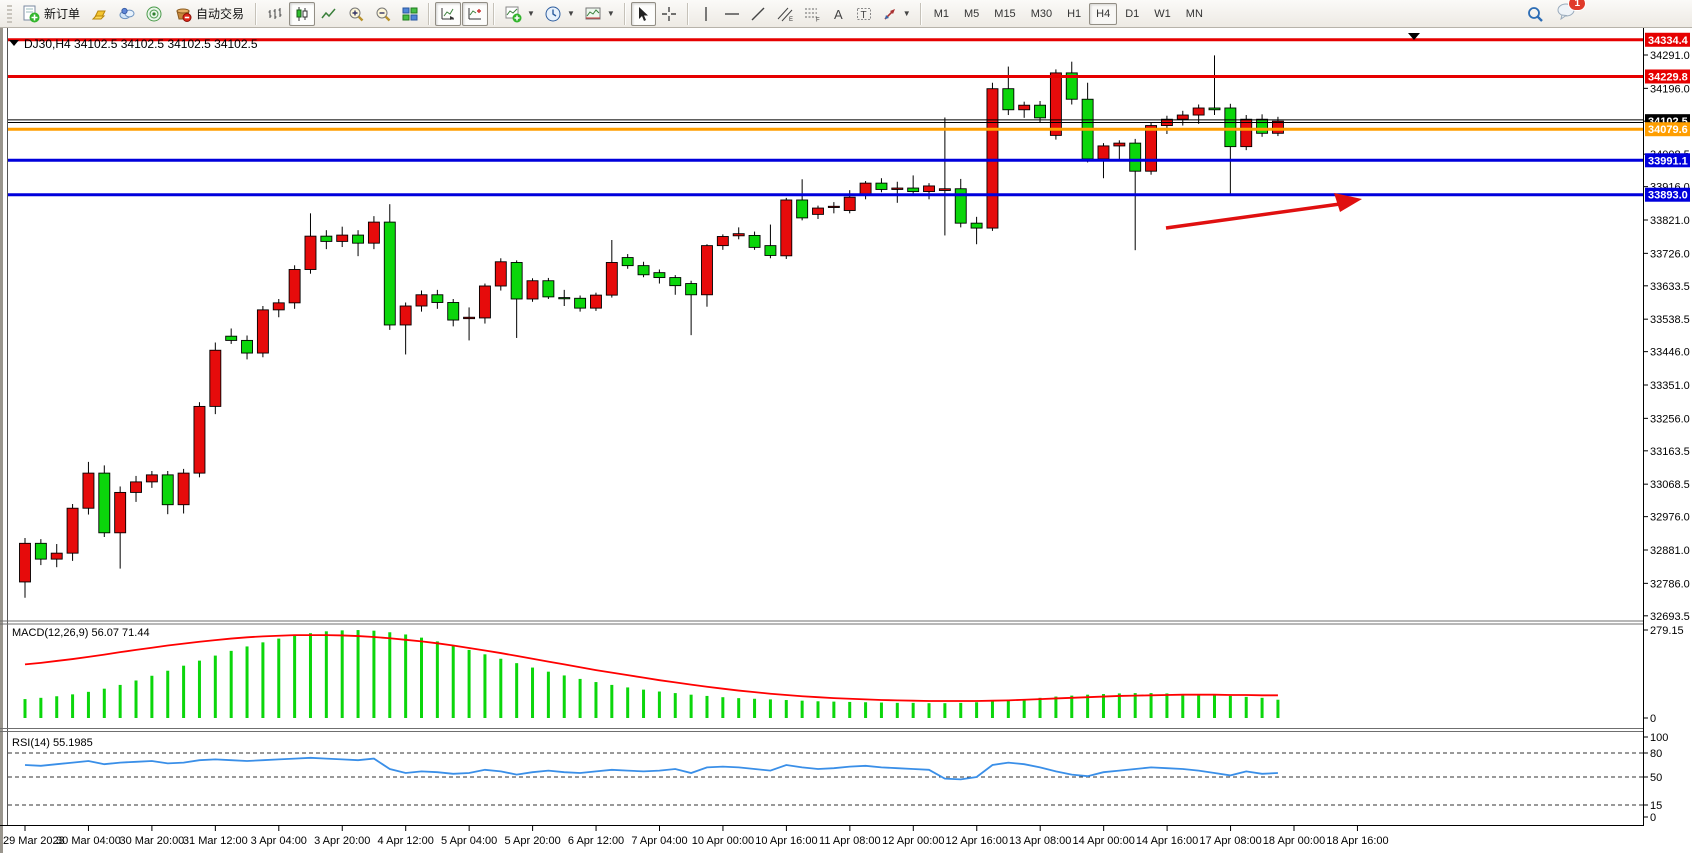 This screenshot has width=1692, height=853. Describe the element at coordinates (1348, 202) in the screenshot. I see `annotation-arrow-head` at that location.